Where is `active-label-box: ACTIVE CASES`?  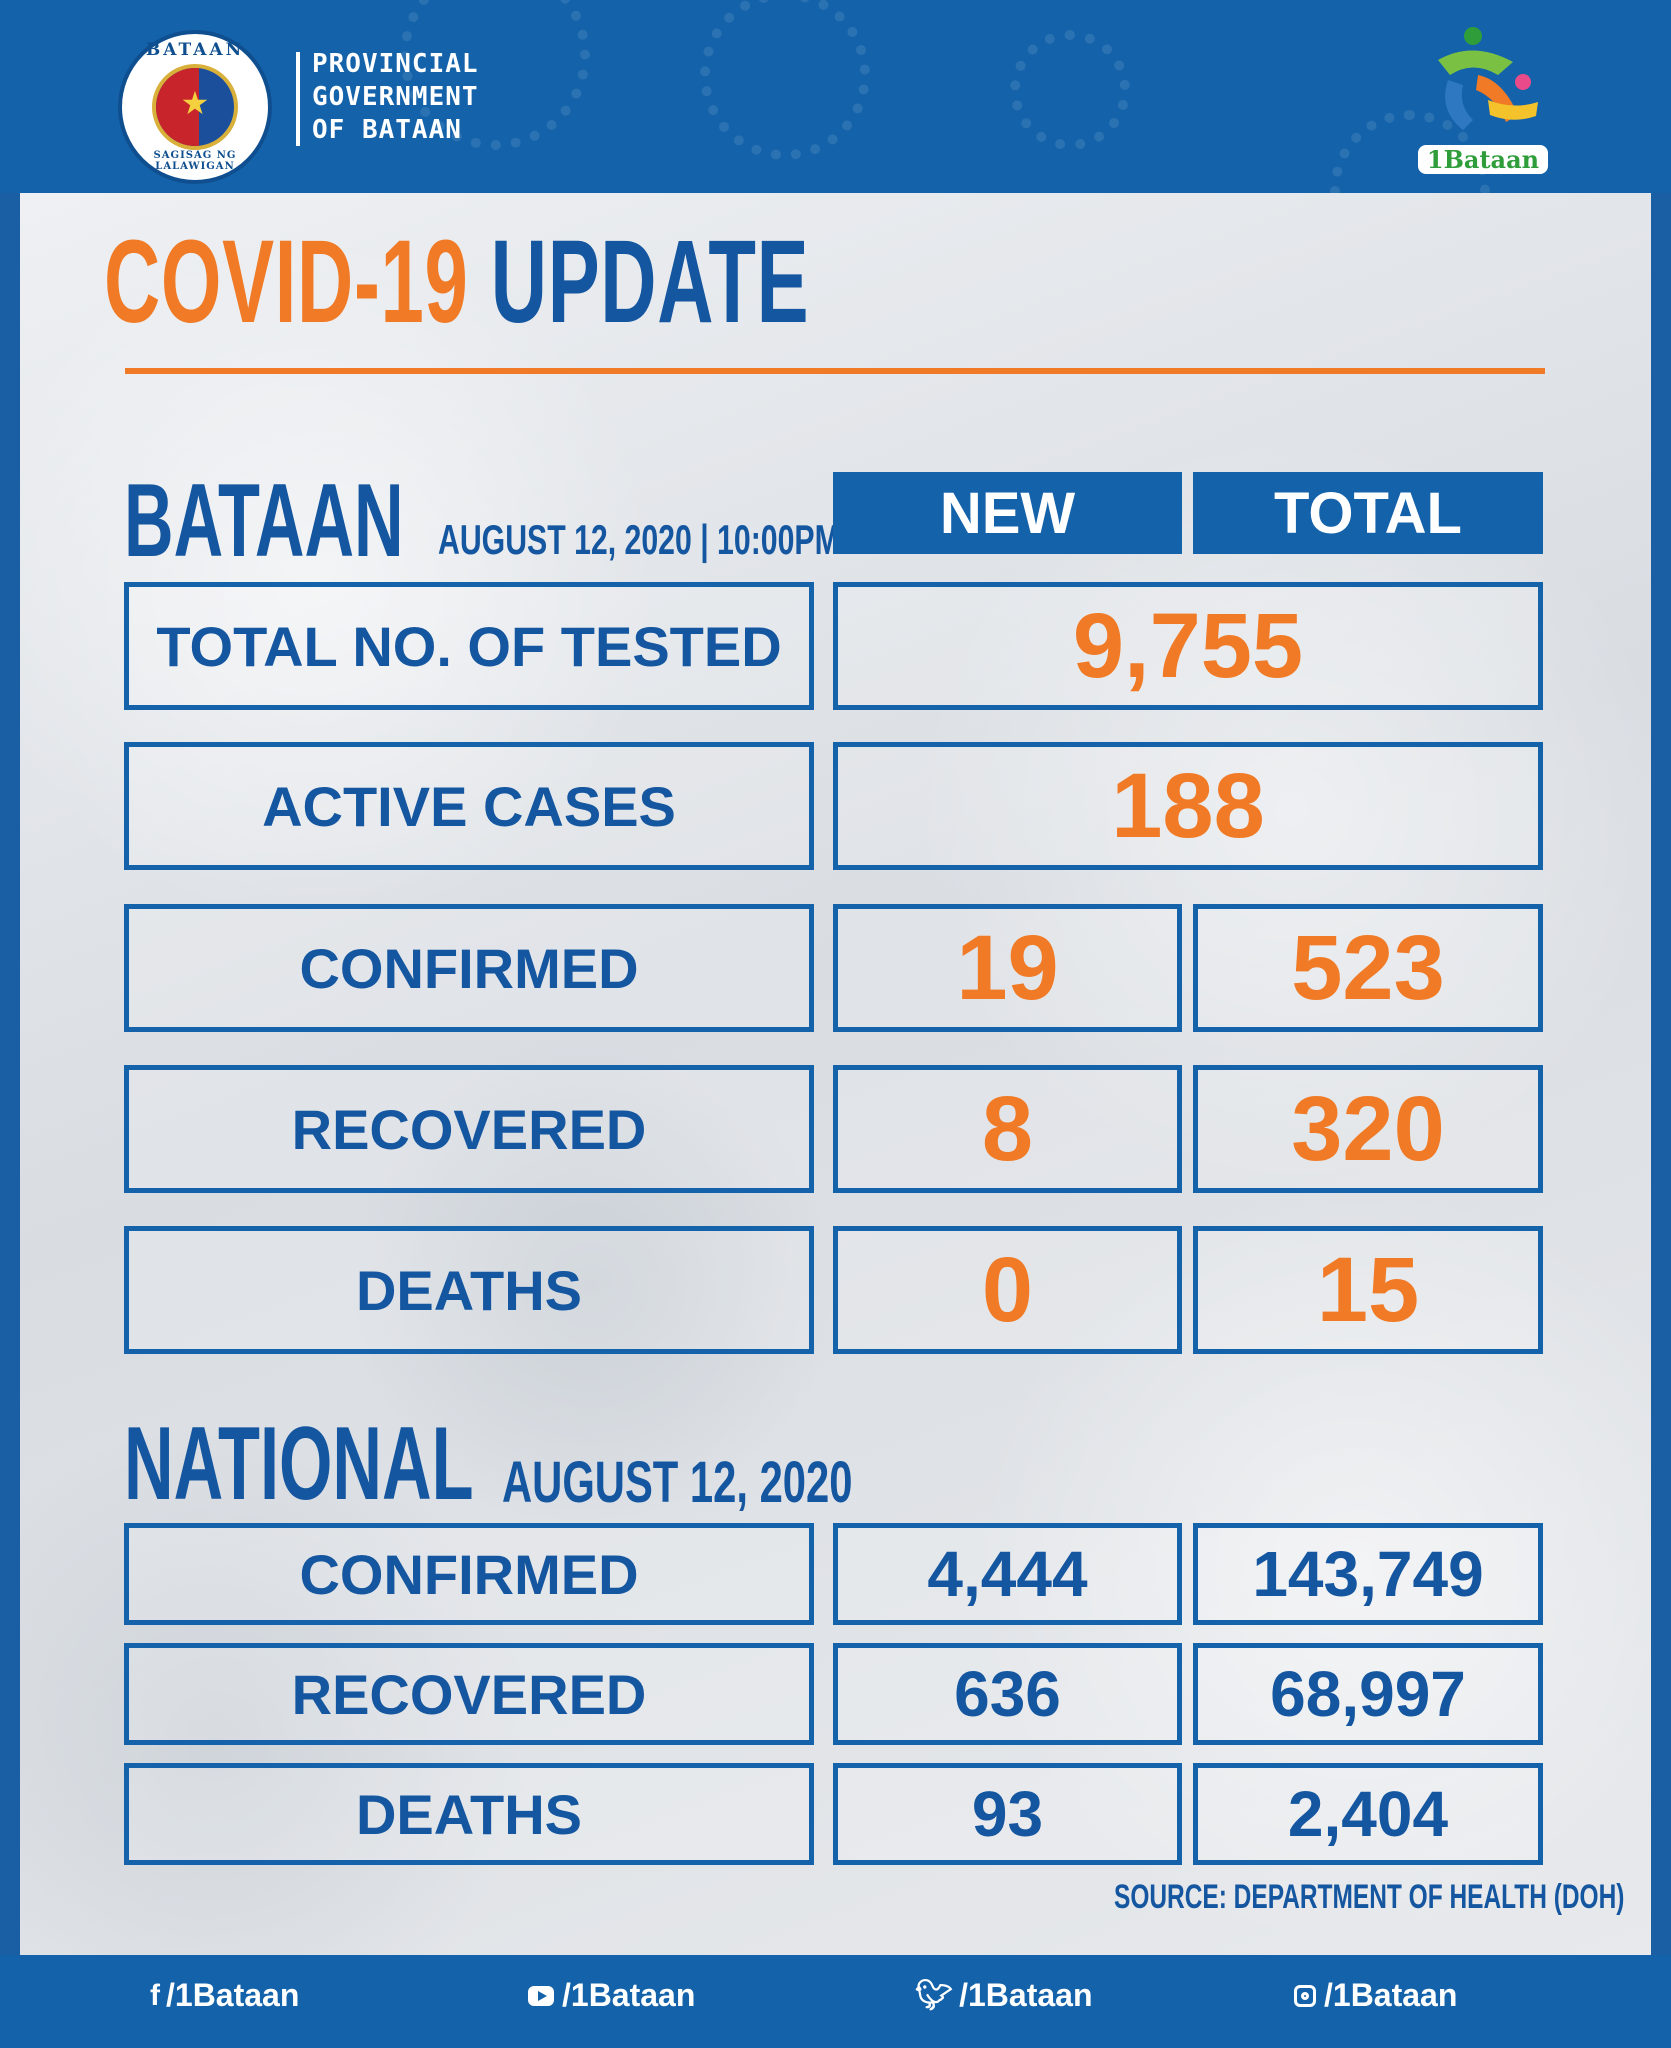
active-label-box: ACTIVE CASES is located at coordinates (469, 806).